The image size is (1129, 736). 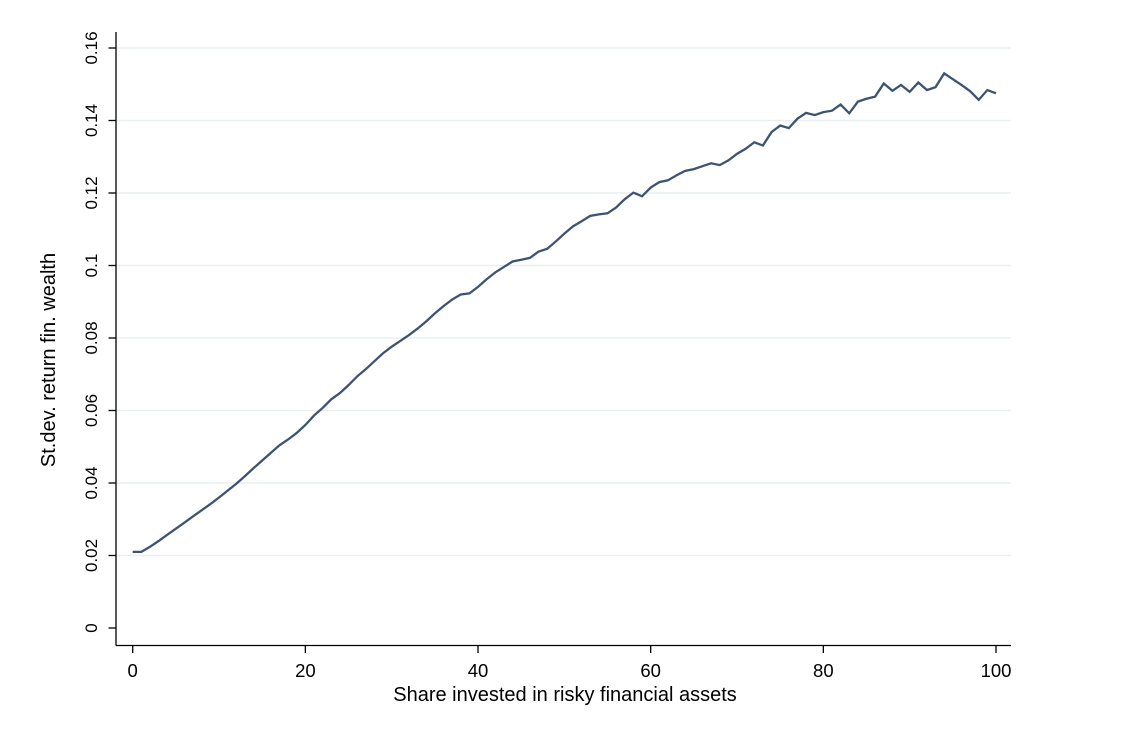 What do you see at coordinates (996, 670) in the screenshot?
I see `x-tick-label: 100` at bounding box center [996, 670].